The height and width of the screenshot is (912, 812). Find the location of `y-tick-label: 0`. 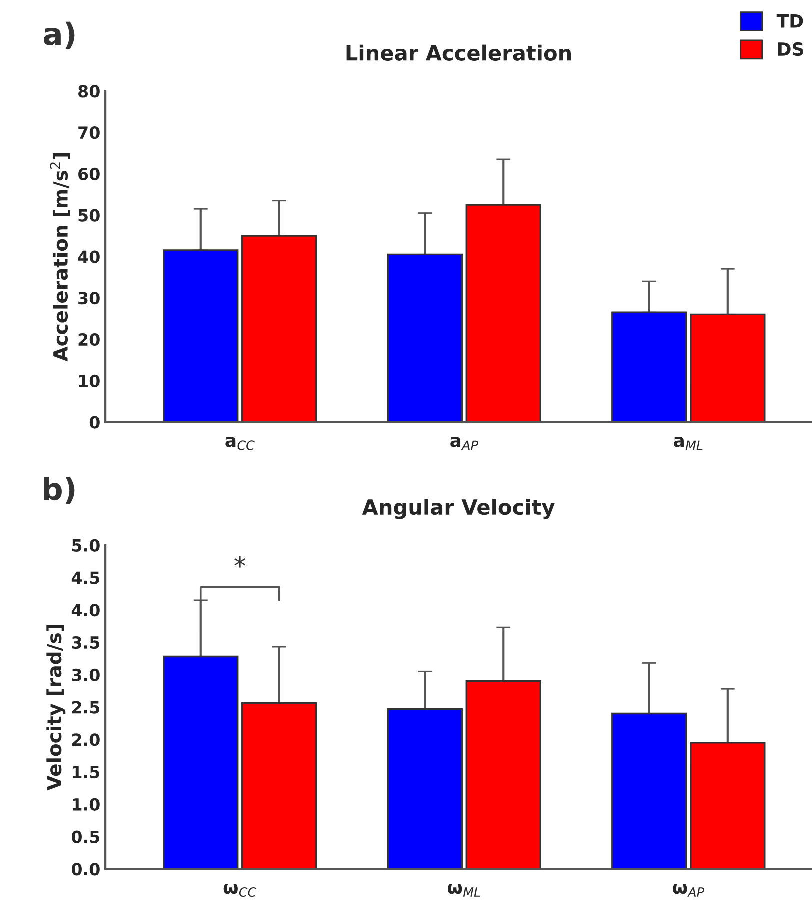

y-tick-label: 0 is located at coordinates (95, 422).